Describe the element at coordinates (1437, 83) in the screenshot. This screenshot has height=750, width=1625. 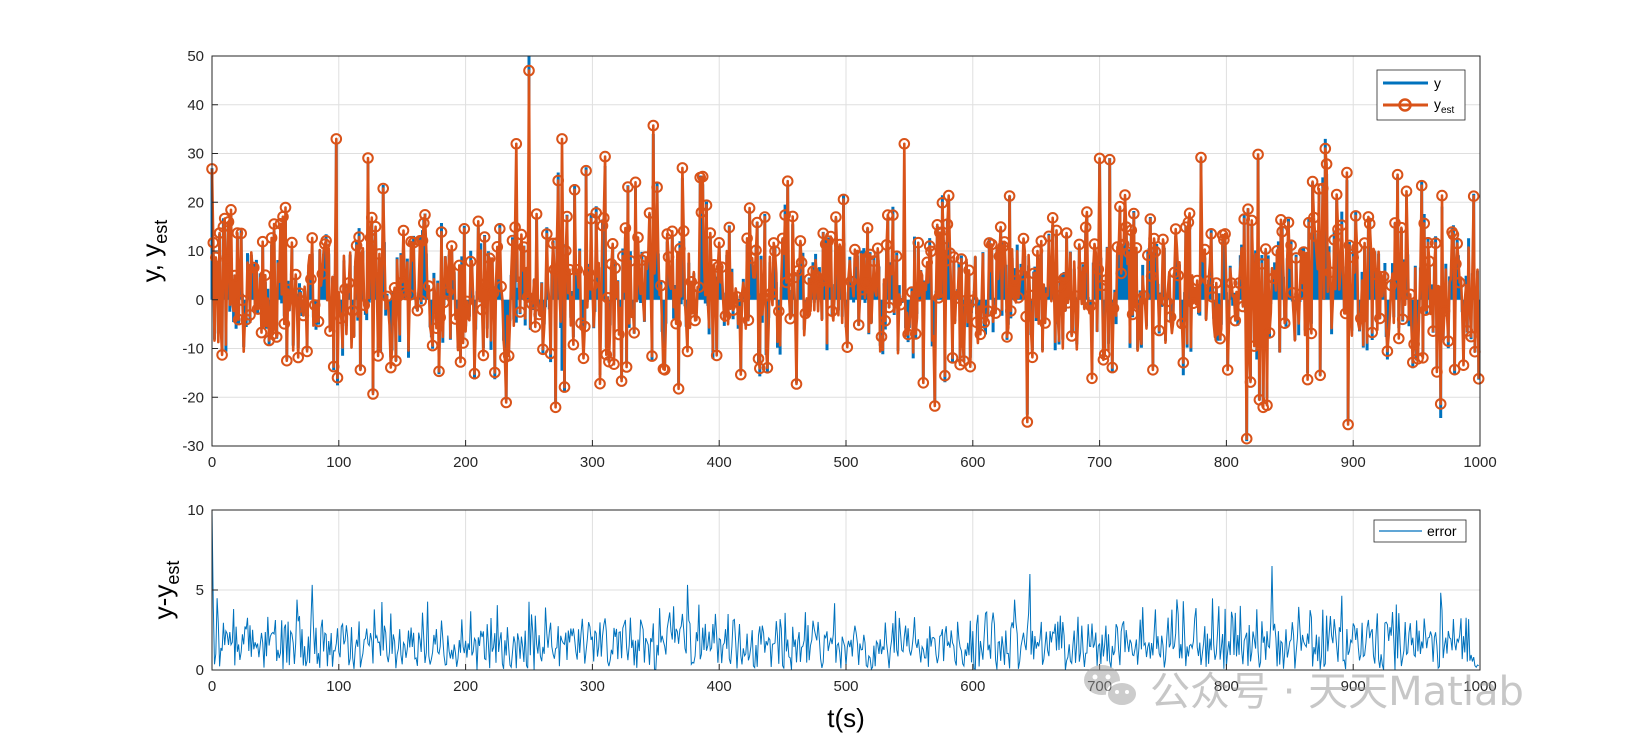
I see `legend-y-label: y` at that location.